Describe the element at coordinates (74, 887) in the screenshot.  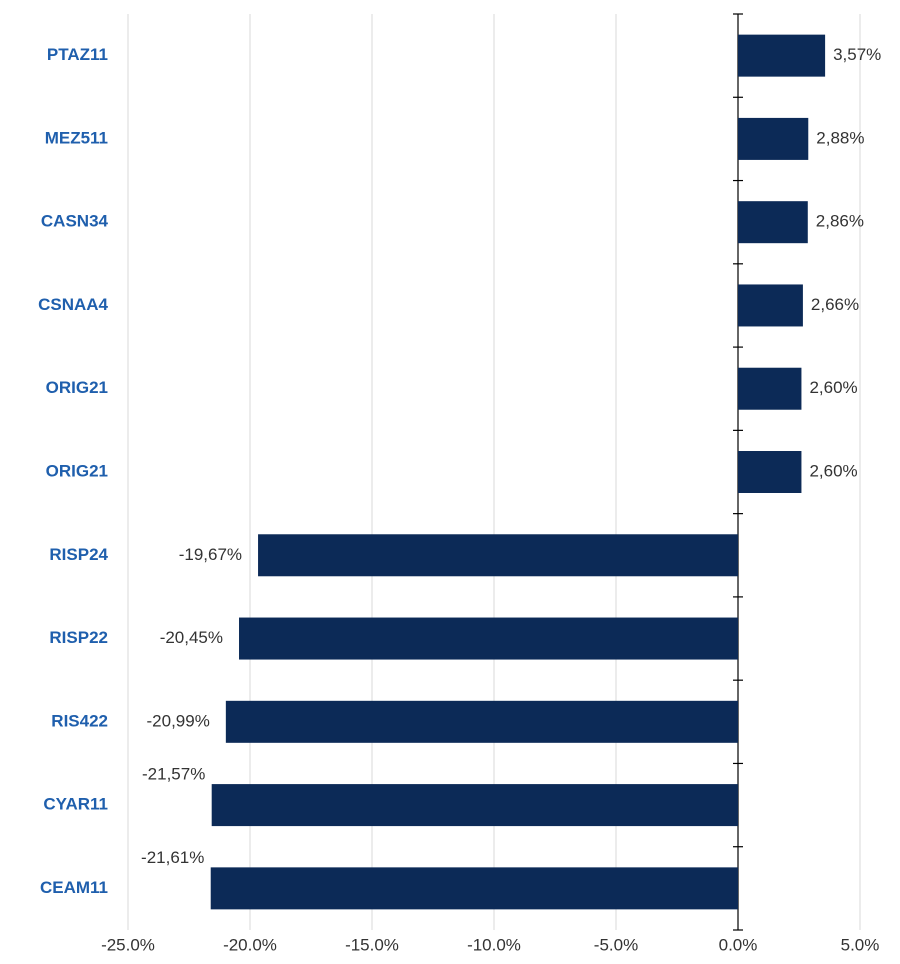
I see `y-tick-label: CEAM11` at that location.